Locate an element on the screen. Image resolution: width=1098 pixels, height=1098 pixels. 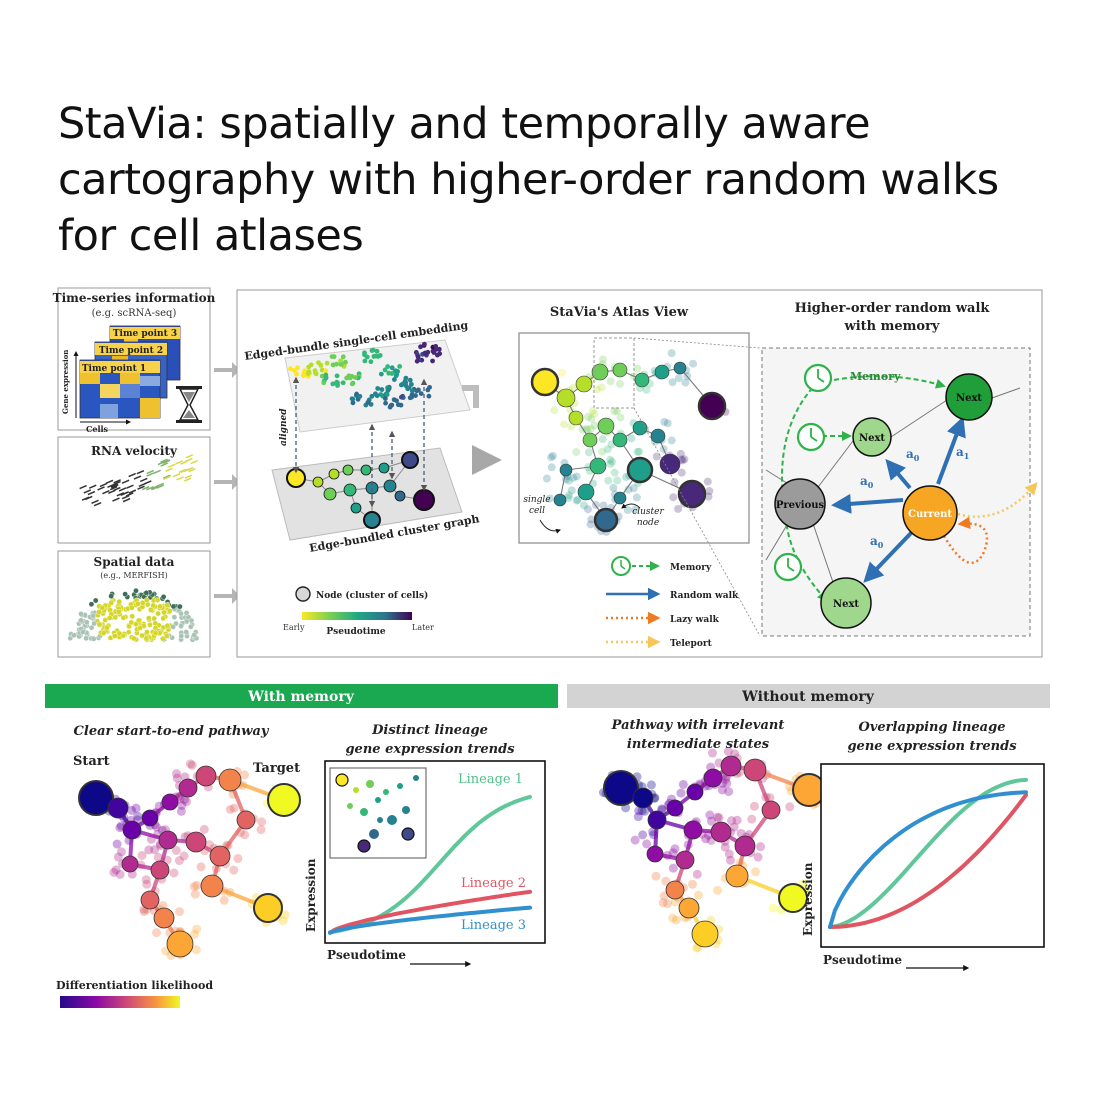
spatial-title: Spatial data is located at coordinates (134, 562).